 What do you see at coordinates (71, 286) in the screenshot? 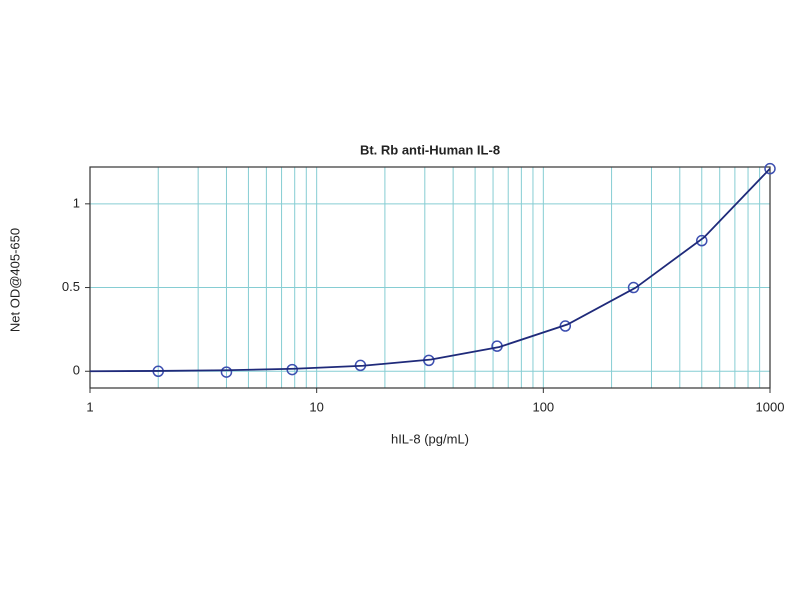
I see `y-tick-label: 0.5` at bounding box center [71, 286].